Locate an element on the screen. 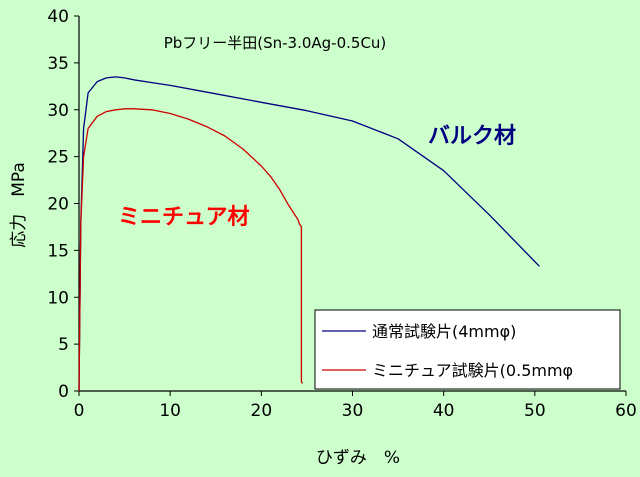 Image resolution: width=640 pixels, height=477 pixels. x-tick-label: 60 is located at coordinates (626, 411).